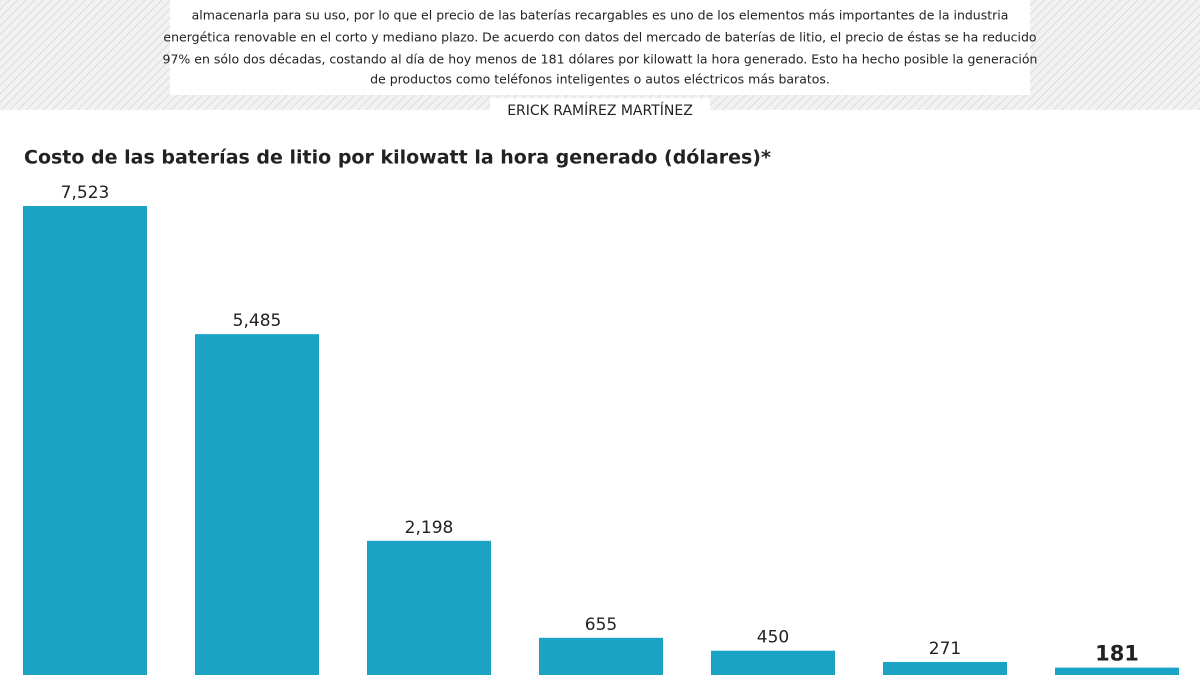  I want to click on author: ERICK RAMÍREZ MARTÍNEZ, so click(600, 110).